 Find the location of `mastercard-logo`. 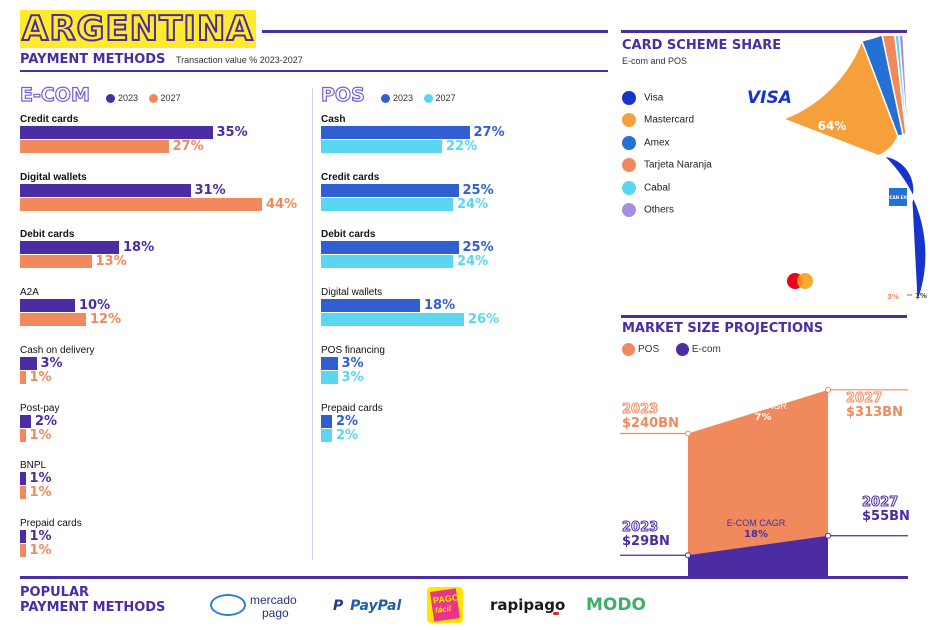

mastercard-logo is located at coordinates (803, 281).